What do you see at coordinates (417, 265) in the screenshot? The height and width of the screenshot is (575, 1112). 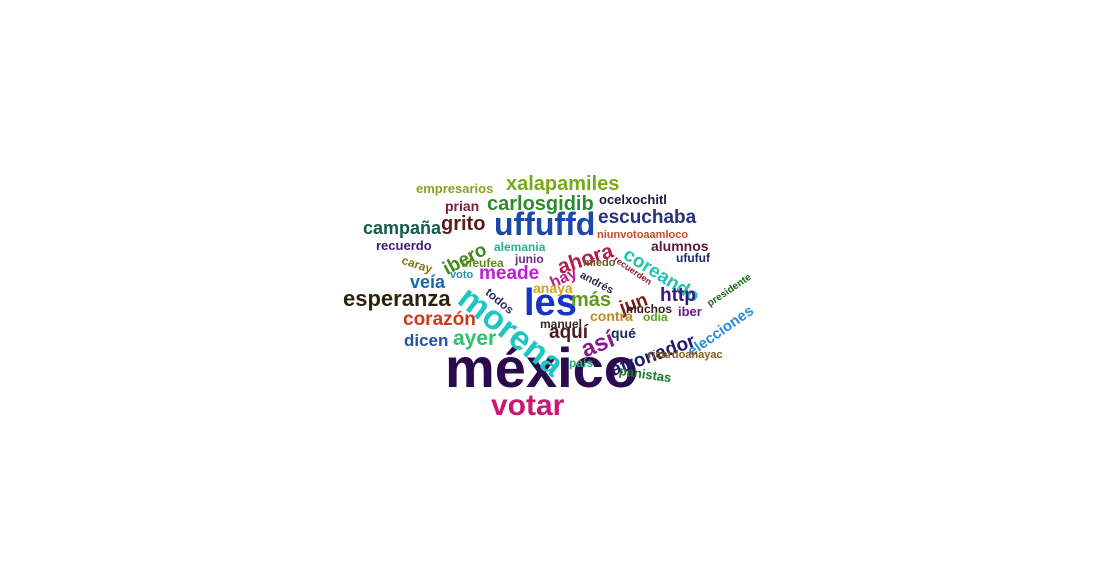 I see `word-caray: caray` at bounding box center [417, 265].